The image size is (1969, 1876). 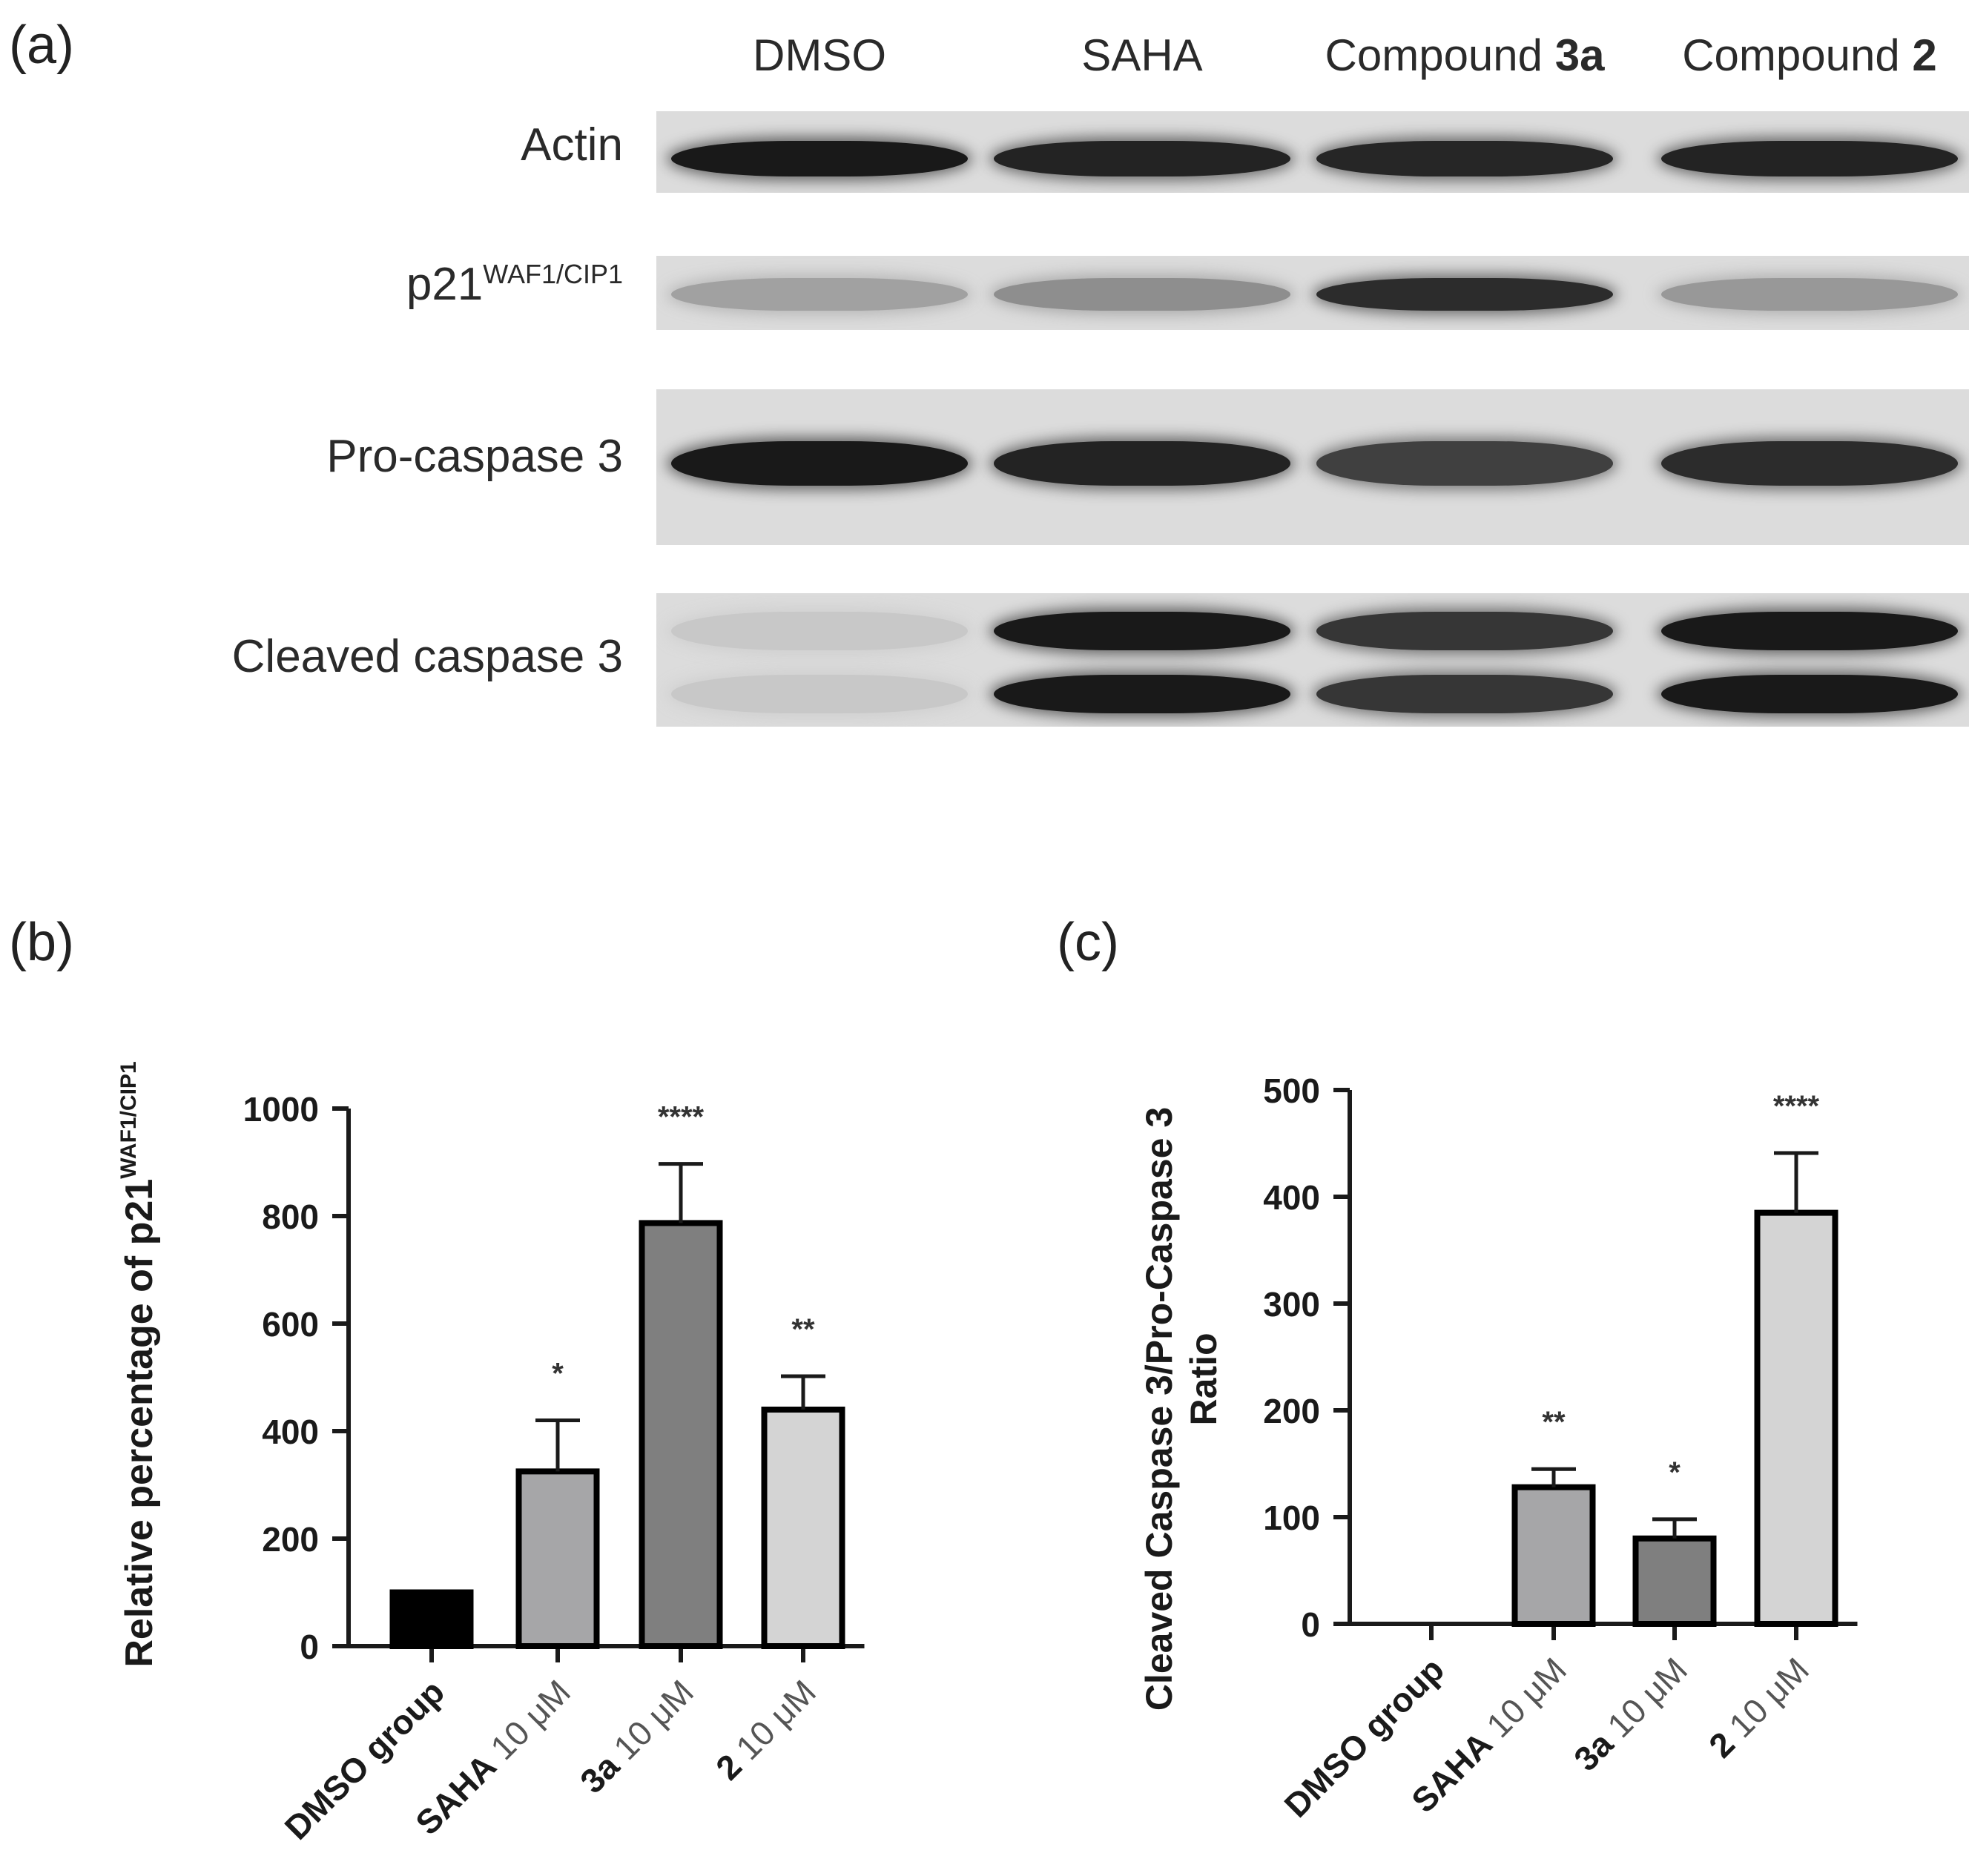 I want to click on panel-c-letter: (c), so click(x=1088, y=943).